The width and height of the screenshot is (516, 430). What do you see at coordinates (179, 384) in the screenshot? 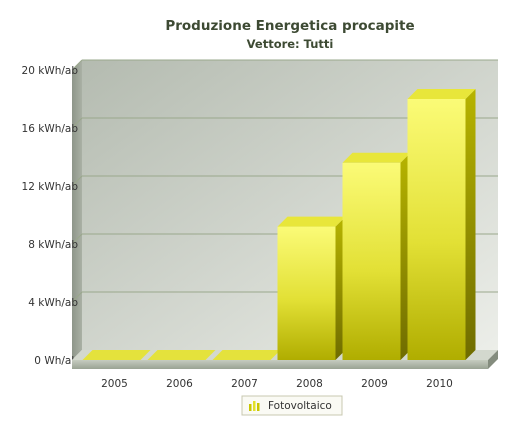
I see `x-tick-label: 2006` at bounding box center [179, 384].